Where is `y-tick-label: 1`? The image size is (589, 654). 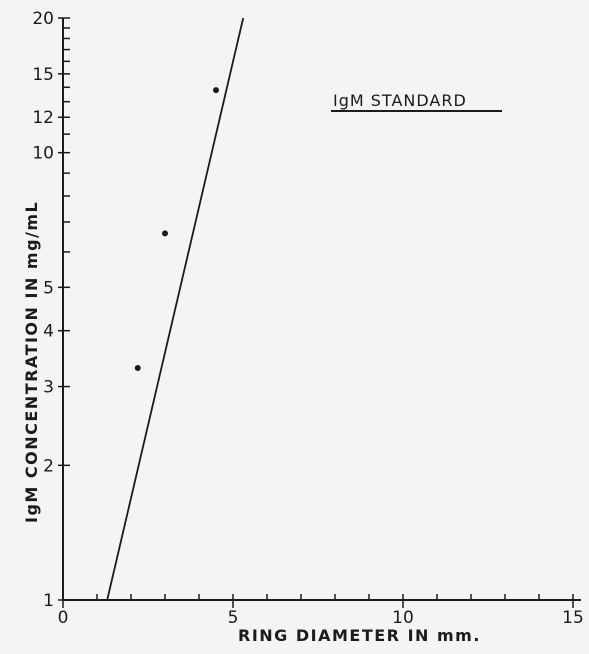
y-tick-label: 1 is located at coordinates (48, 601).